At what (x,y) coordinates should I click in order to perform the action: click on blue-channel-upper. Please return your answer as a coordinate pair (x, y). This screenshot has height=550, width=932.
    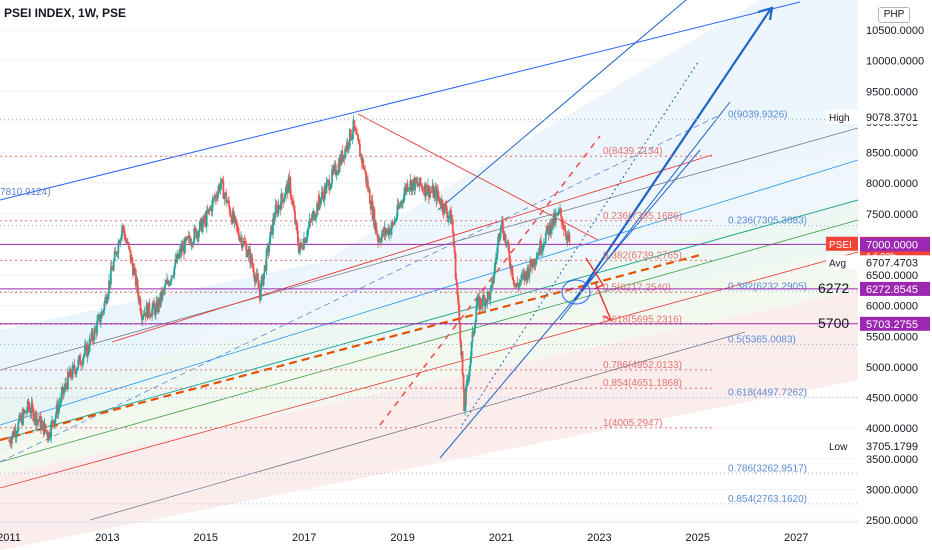
    Looking at the image, I should click on (562, 105).